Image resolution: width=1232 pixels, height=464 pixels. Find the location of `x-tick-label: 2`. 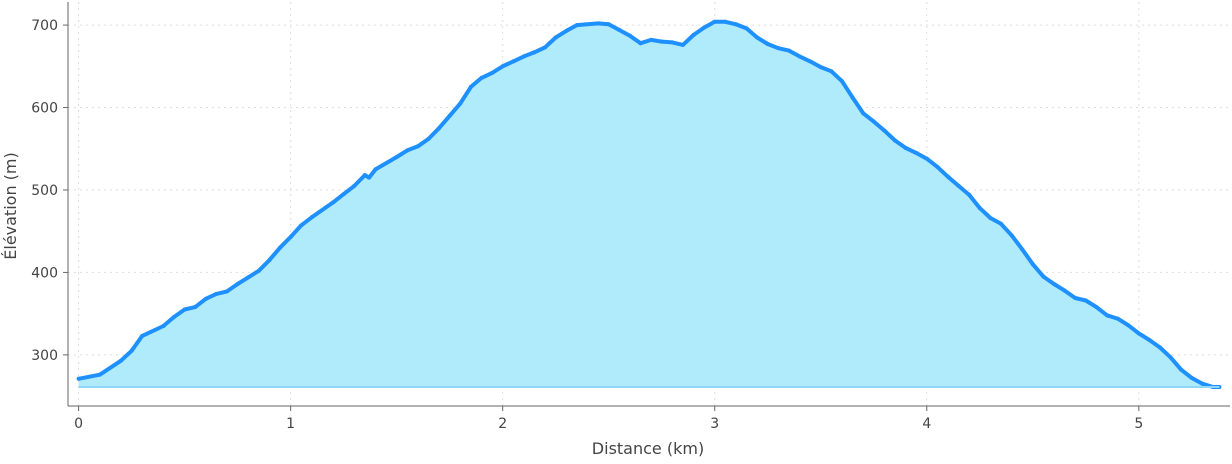

x-tick-label: 2 is located at coordinates (502, 424).